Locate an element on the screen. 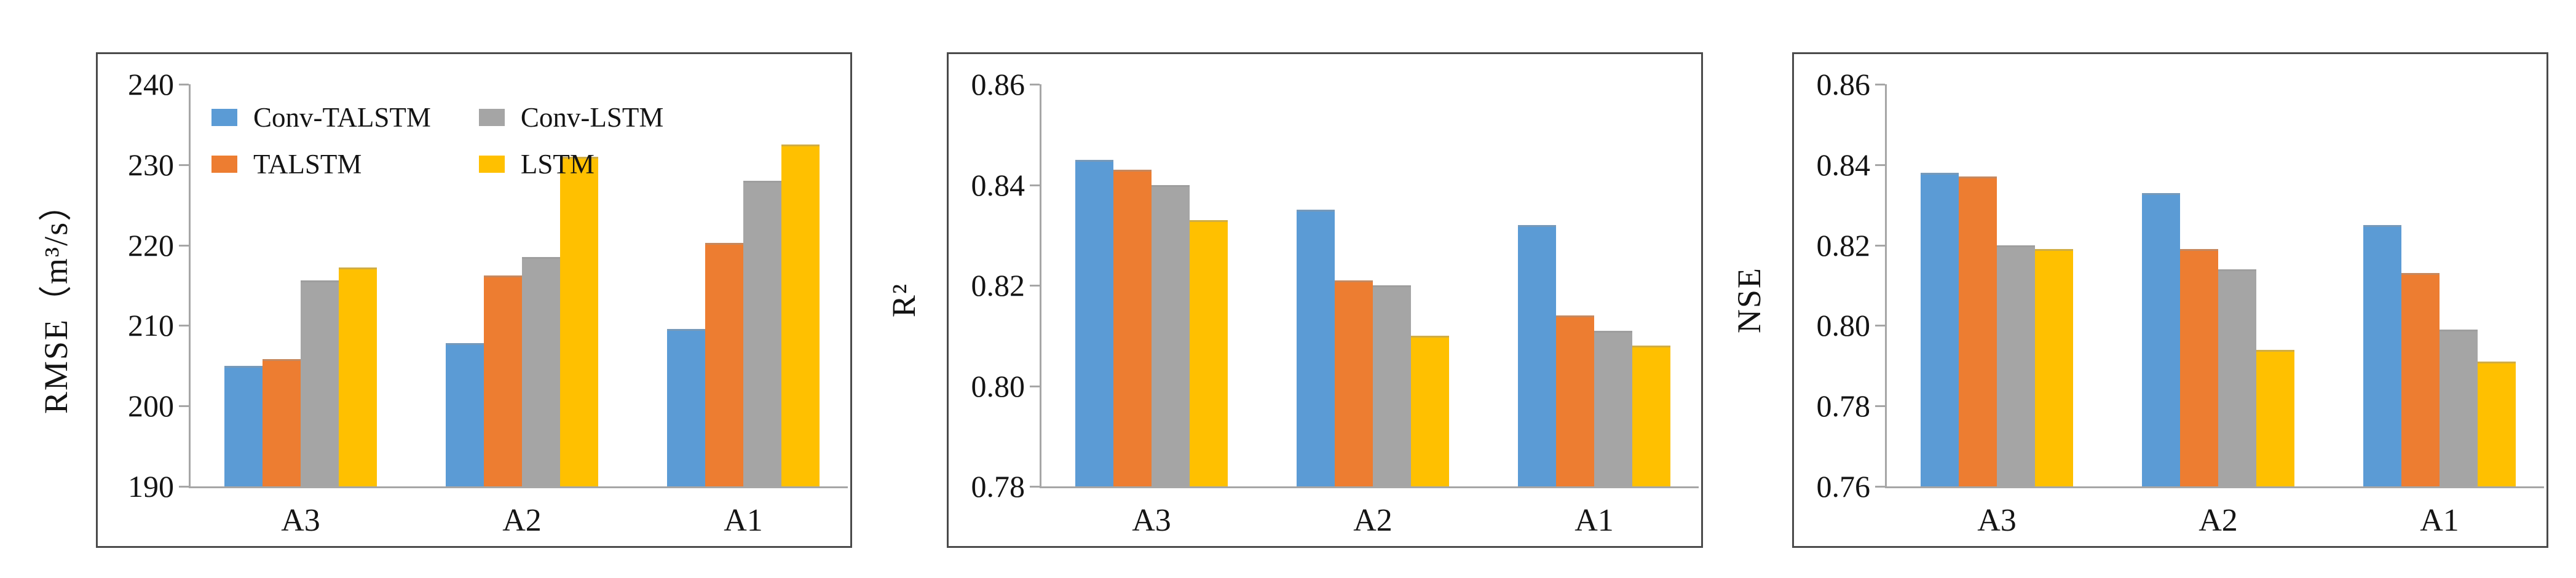 The image size is (2576, 578). legend-label: Conv-LSTM is located at coordinates (592, 118).